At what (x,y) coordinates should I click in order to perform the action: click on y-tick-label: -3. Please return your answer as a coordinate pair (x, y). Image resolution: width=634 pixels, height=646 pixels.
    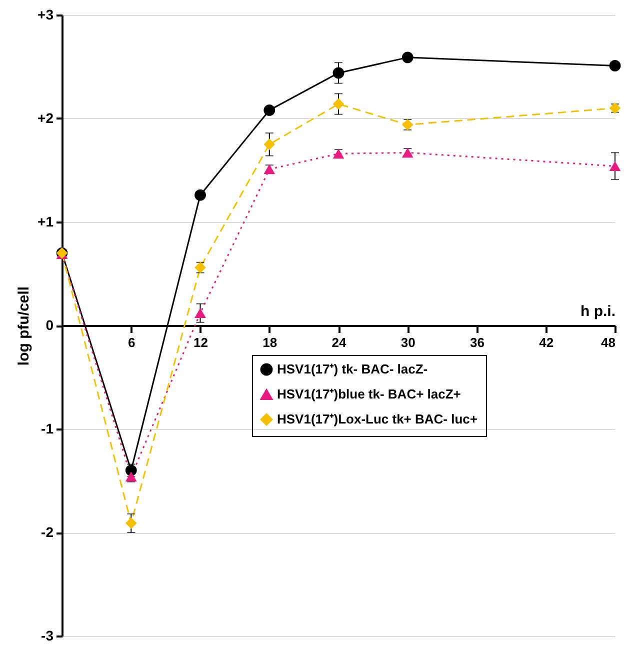
    Looking at the image, I should click on (47, 636).